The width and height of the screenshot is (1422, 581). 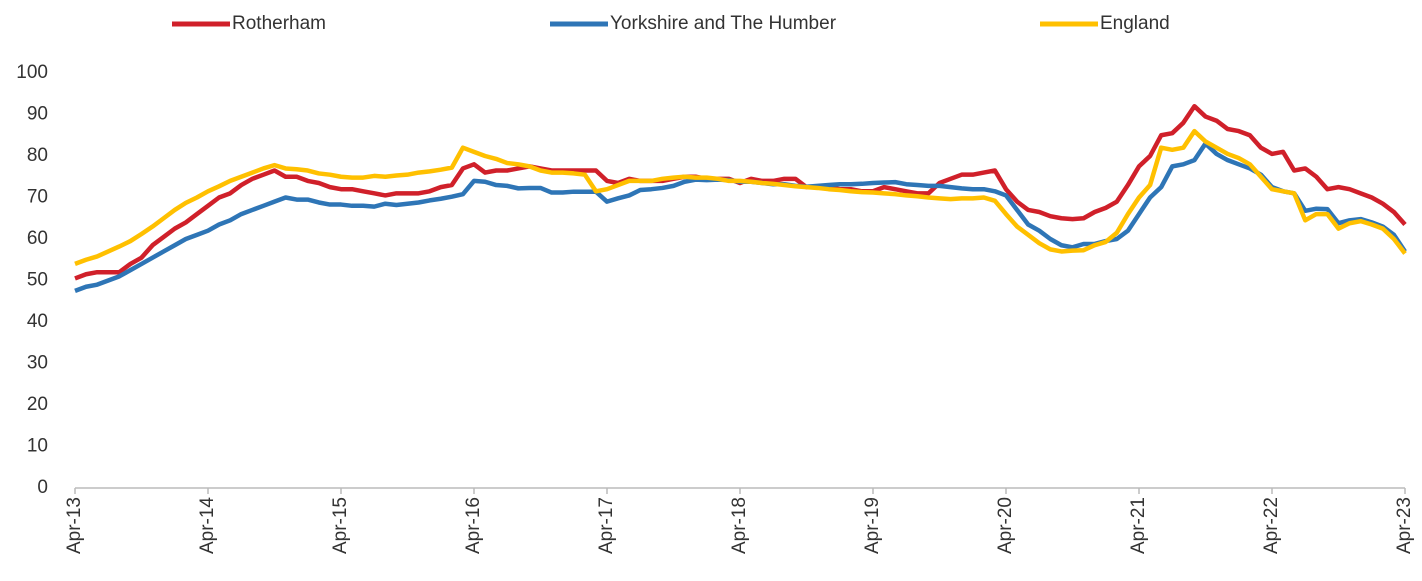 I want to click on x-tick-label: Apr-18, so click(x=739, y=525).